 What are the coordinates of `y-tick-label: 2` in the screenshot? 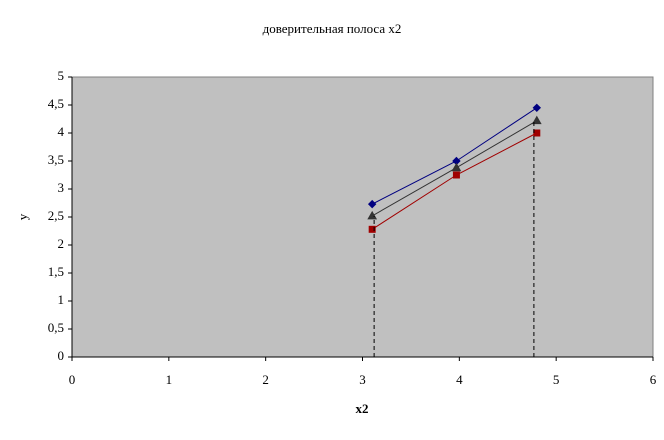 It's located at (61, 243).